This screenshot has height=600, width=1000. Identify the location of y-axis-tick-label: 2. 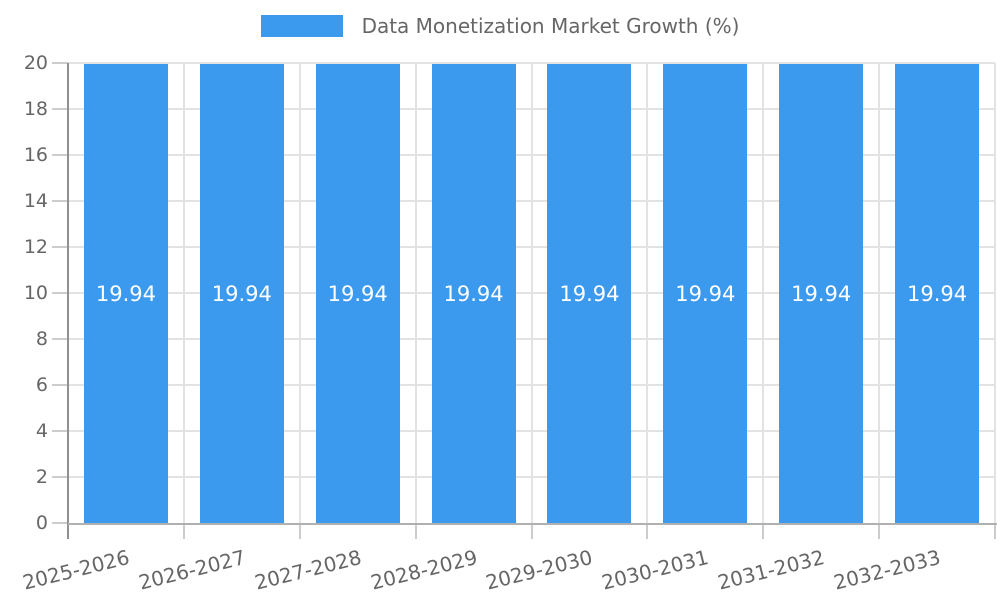
(41, 477).